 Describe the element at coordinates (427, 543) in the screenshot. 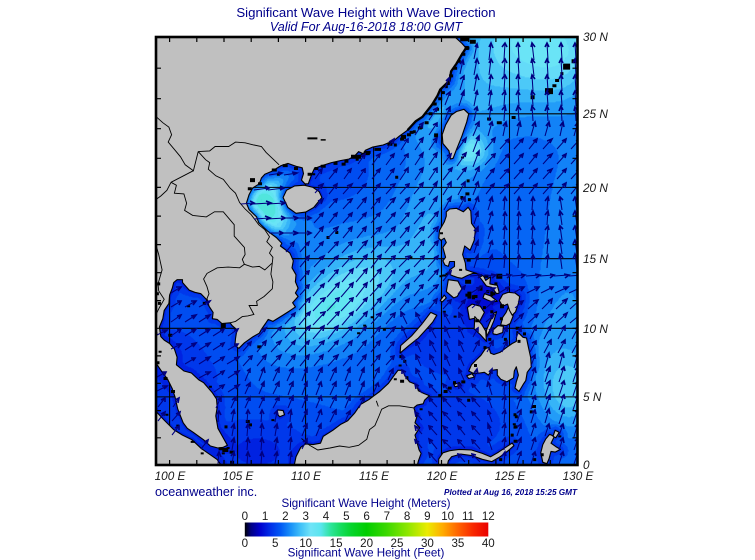

I see `svg-text: 30` at that location.